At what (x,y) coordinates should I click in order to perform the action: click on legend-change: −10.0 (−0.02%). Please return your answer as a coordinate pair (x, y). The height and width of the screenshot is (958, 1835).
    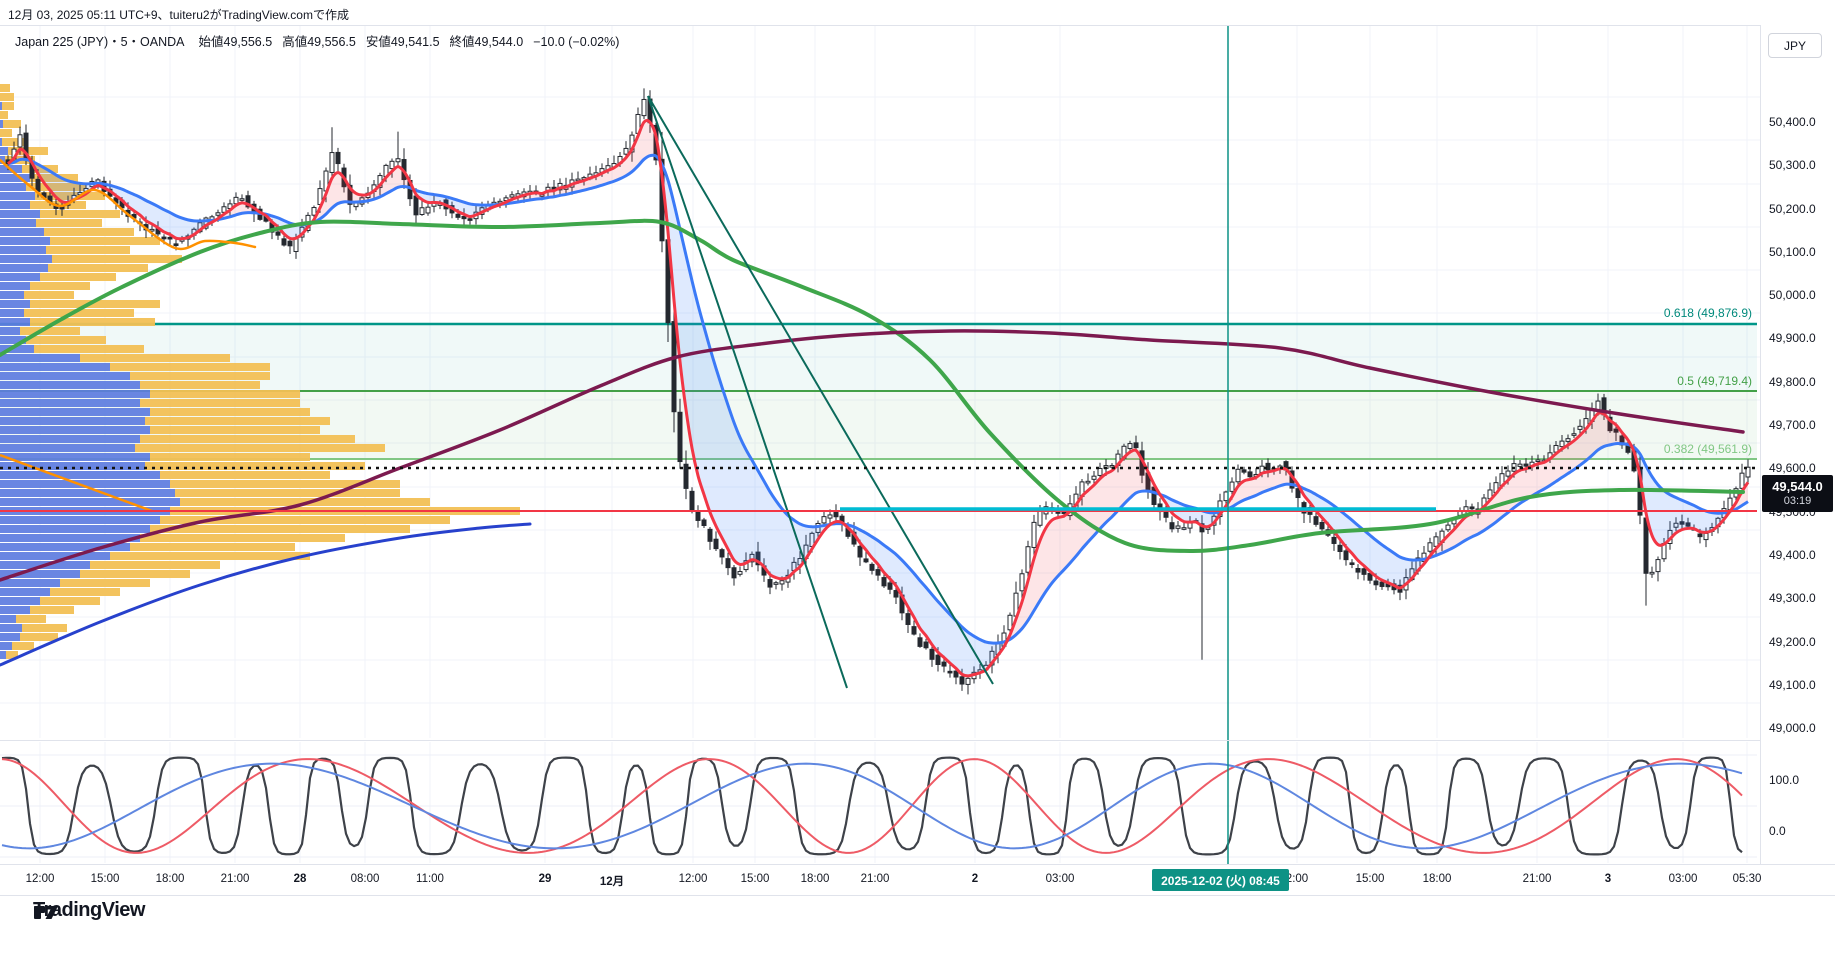
    Looking at the image, I should click on (576, 42).